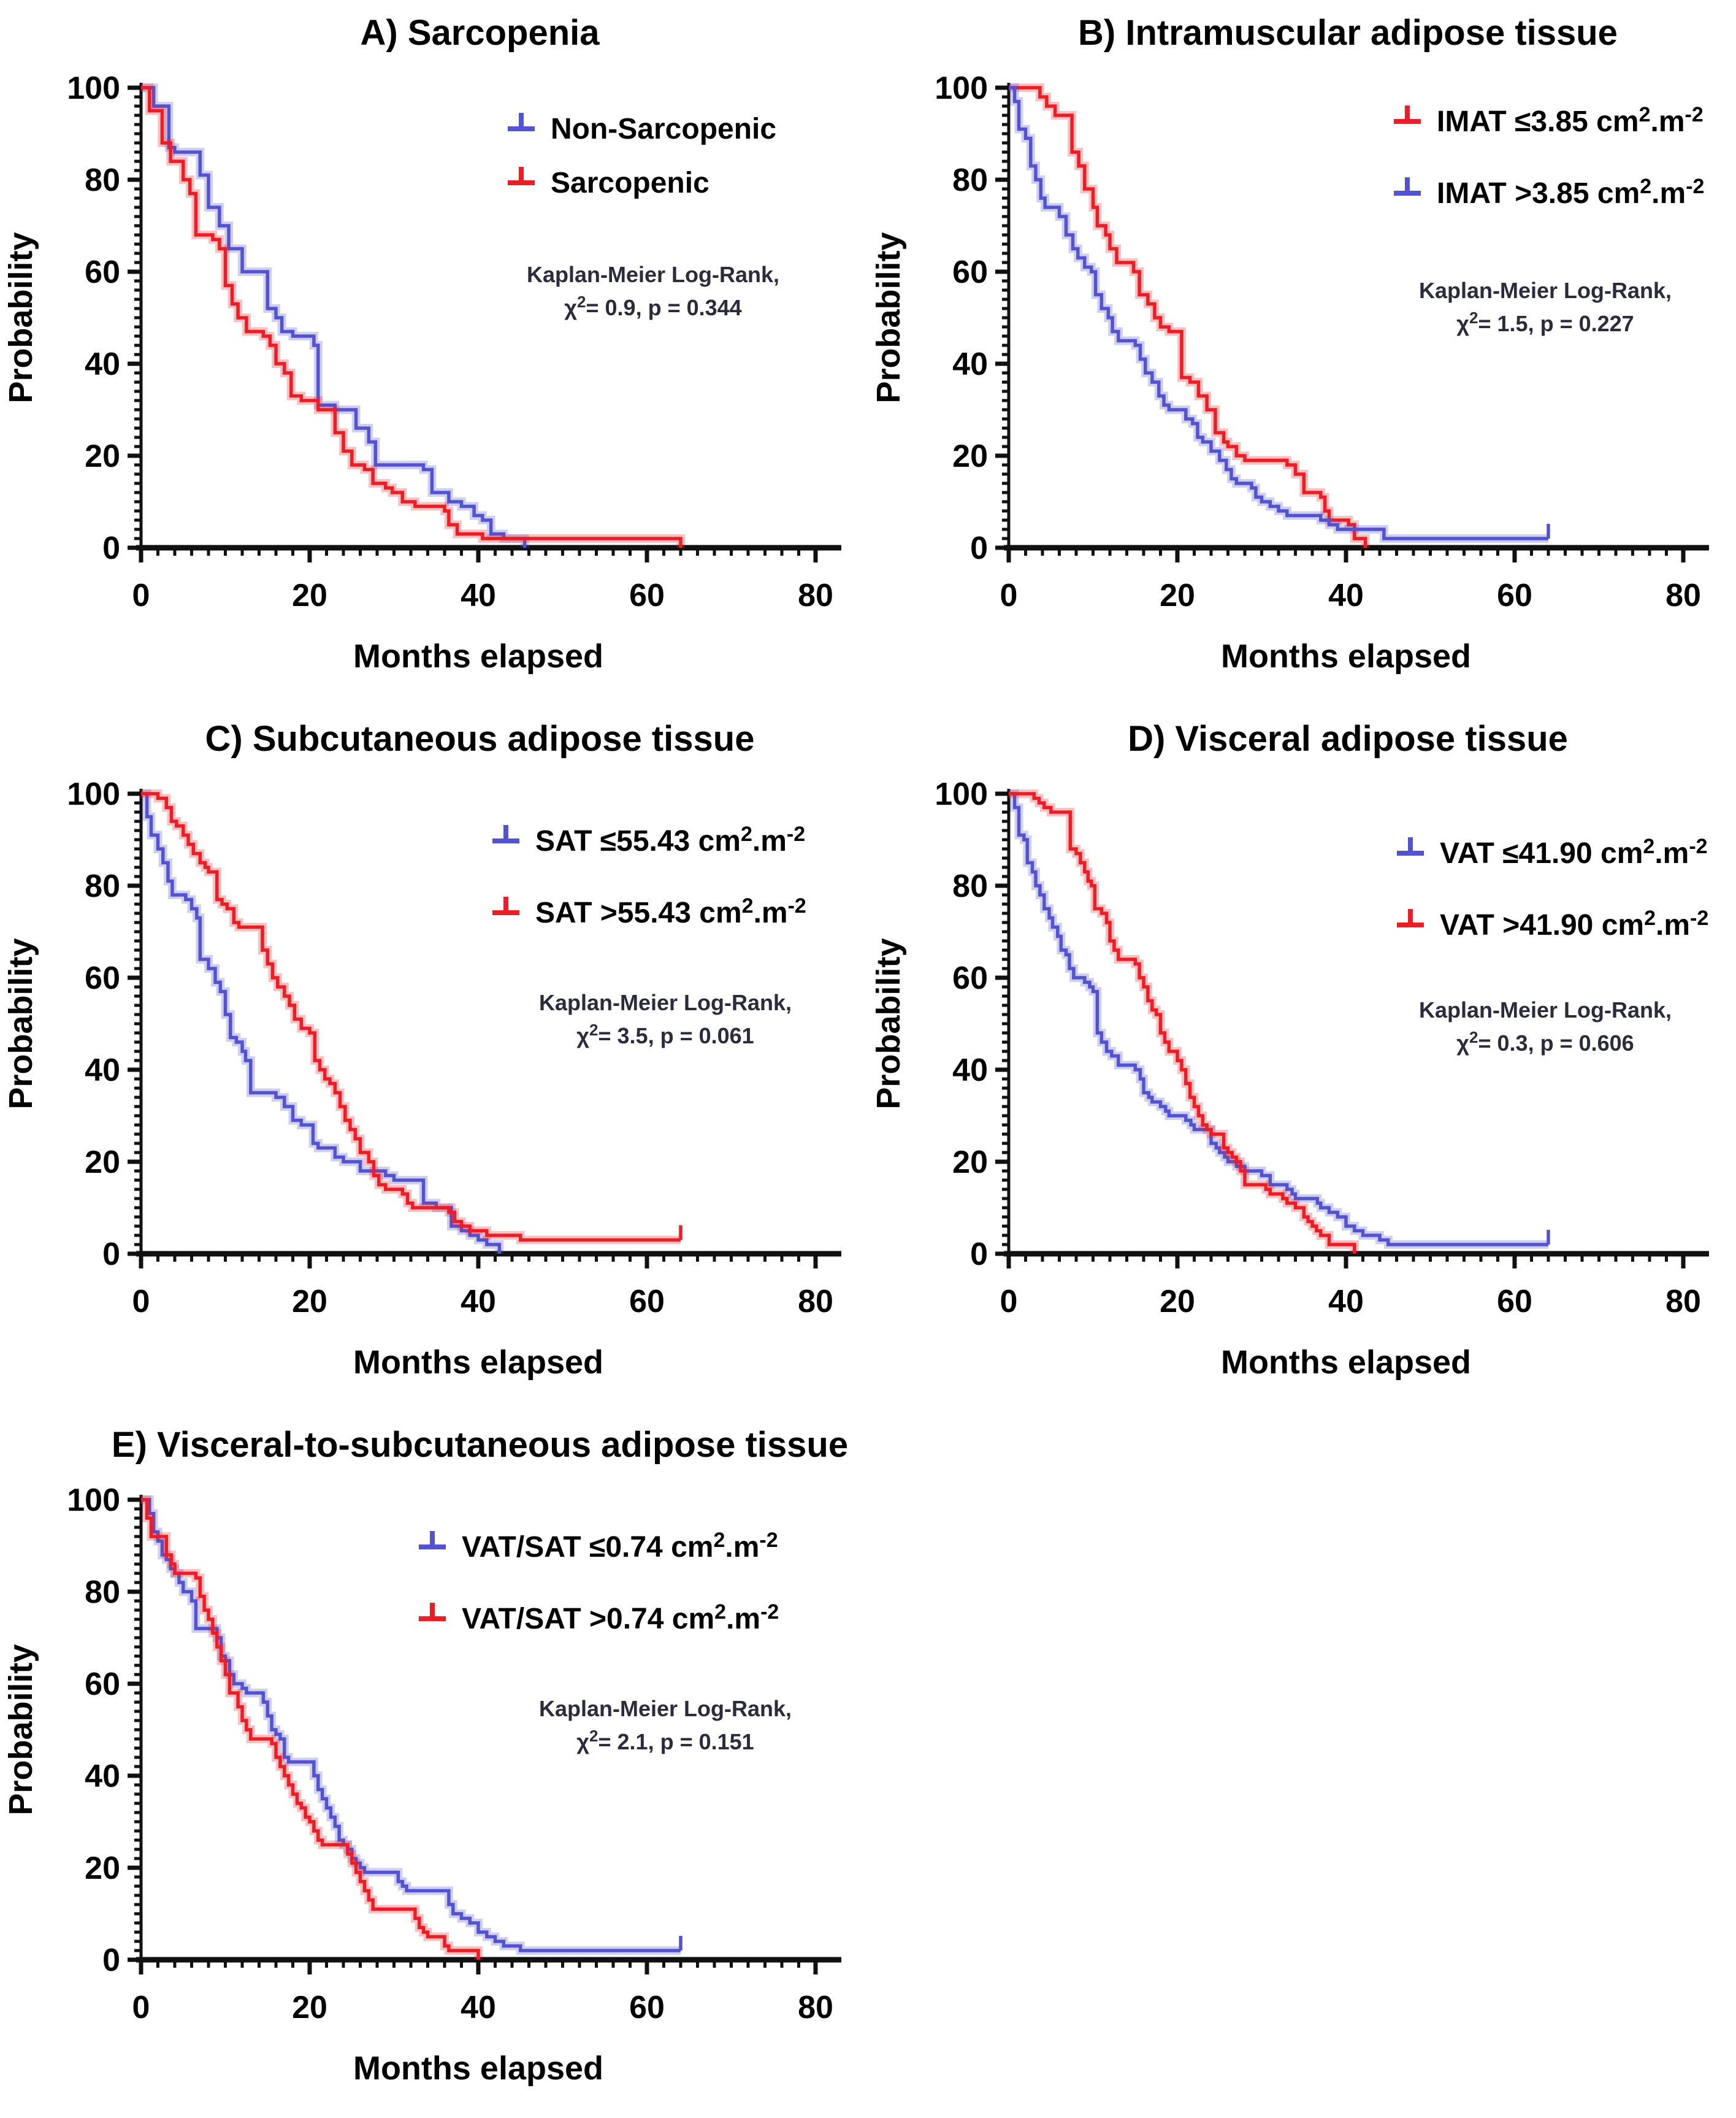 Image resolution: width=1736 pixels, height=2118 pixels. I want to click on legend-label: SAT ≤55.43 cm2.m-2, so click(670, 840).